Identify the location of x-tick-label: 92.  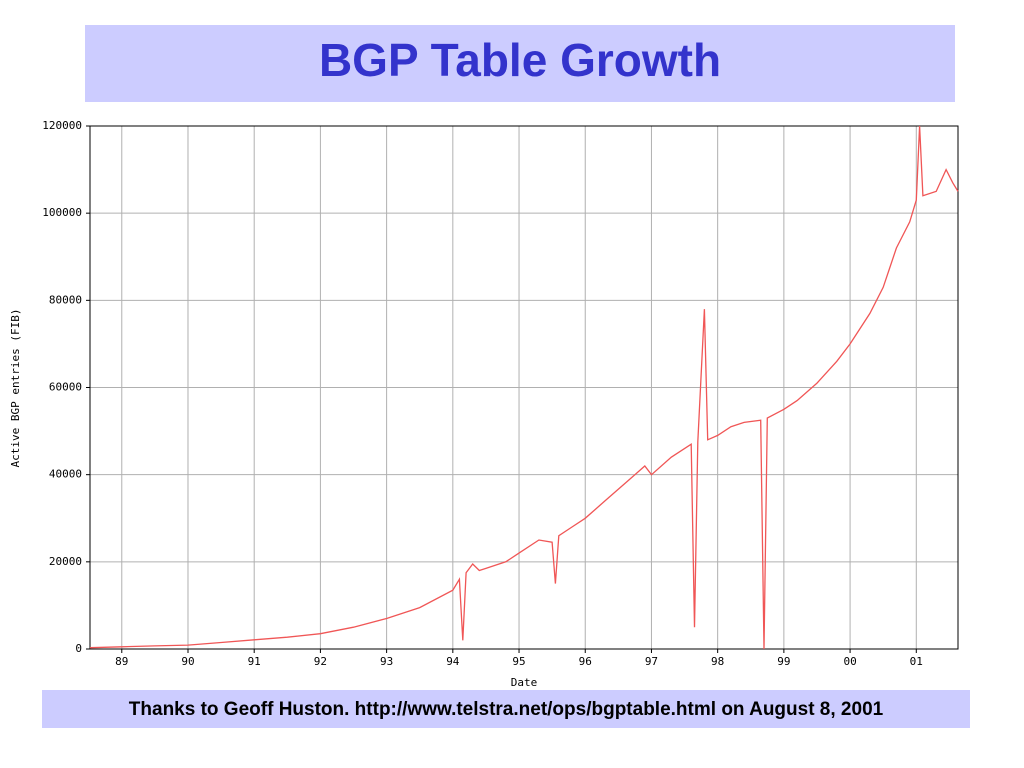
(320, 661).